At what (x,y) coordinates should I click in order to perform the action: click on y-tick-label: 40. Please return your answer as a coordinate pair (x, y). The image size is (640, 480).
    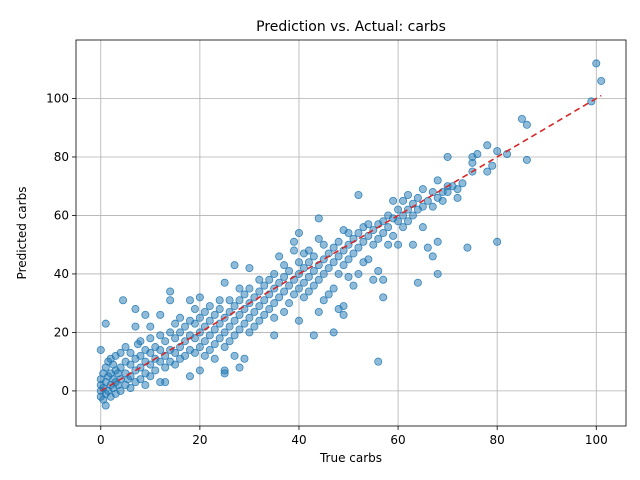
    Looking at the image, I should click on (61, 274).